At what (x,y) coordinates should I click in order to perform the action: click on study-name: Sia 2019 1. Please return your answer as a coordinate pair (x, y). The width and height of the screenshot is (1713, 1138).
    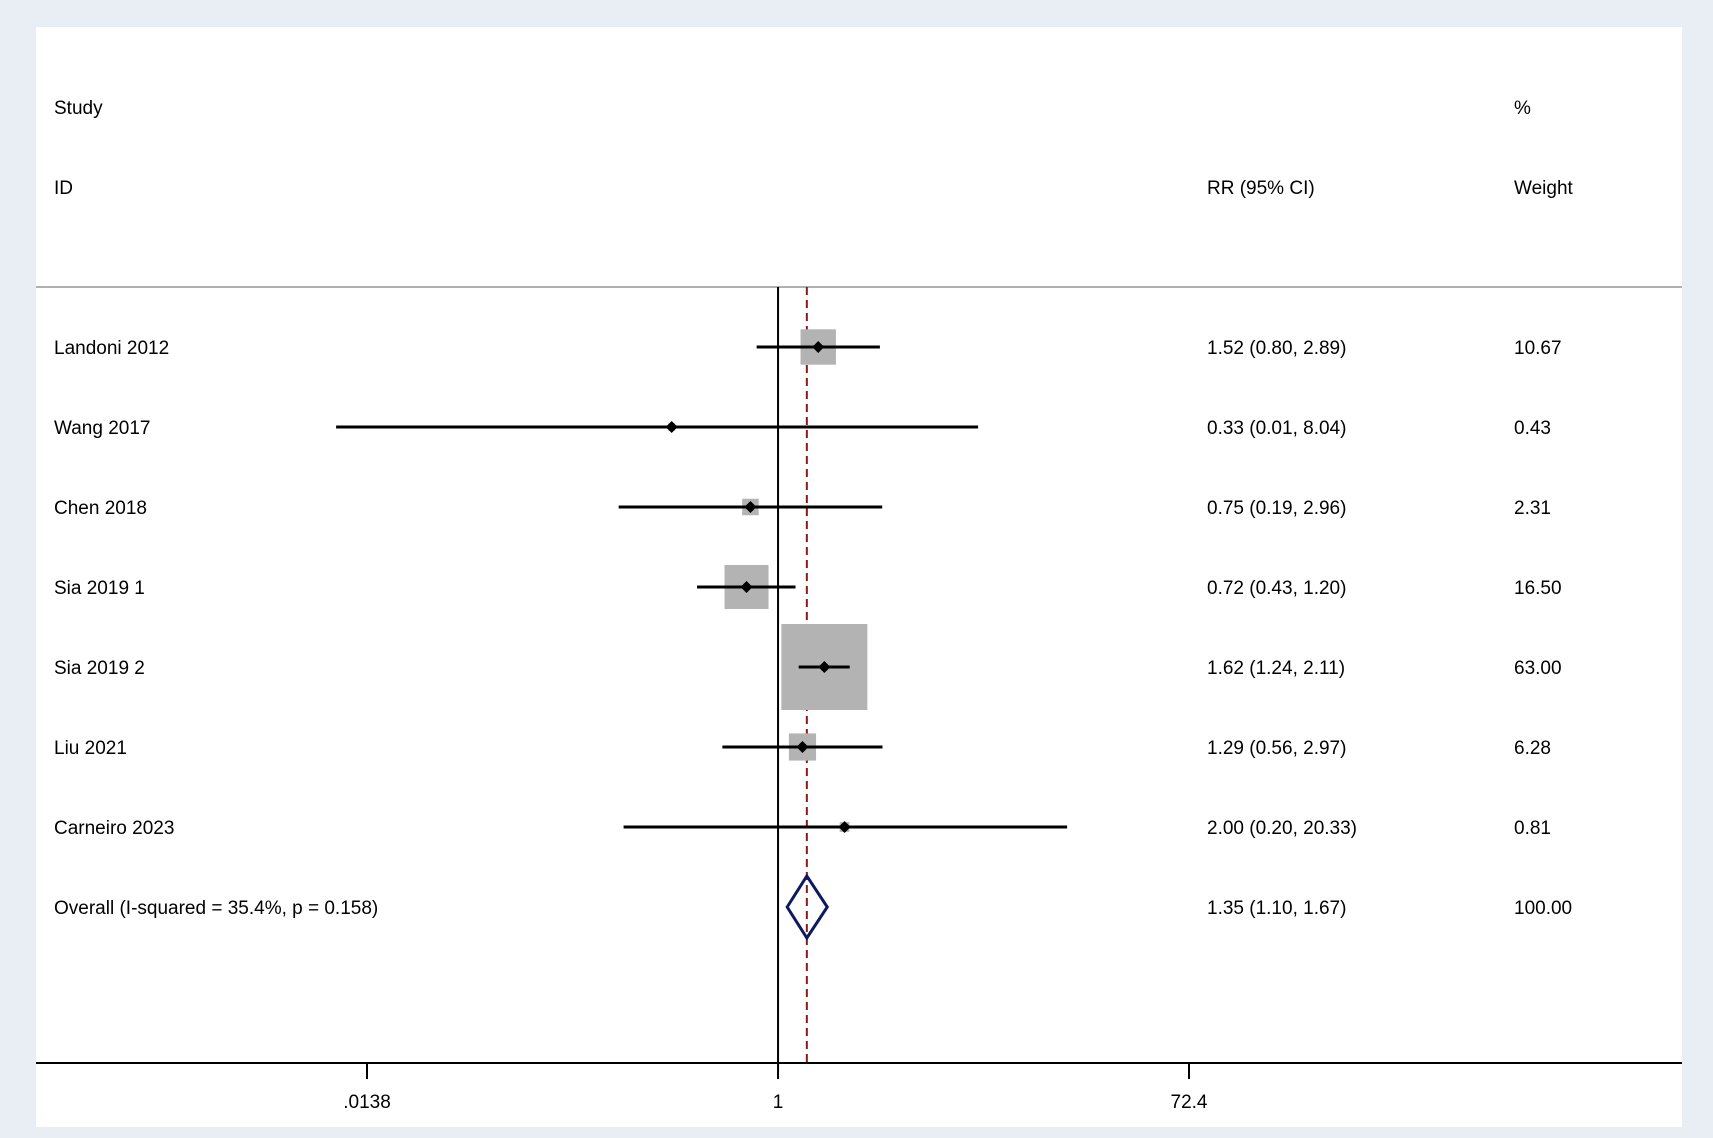
    Looking at the image, I should click on (99, 588).